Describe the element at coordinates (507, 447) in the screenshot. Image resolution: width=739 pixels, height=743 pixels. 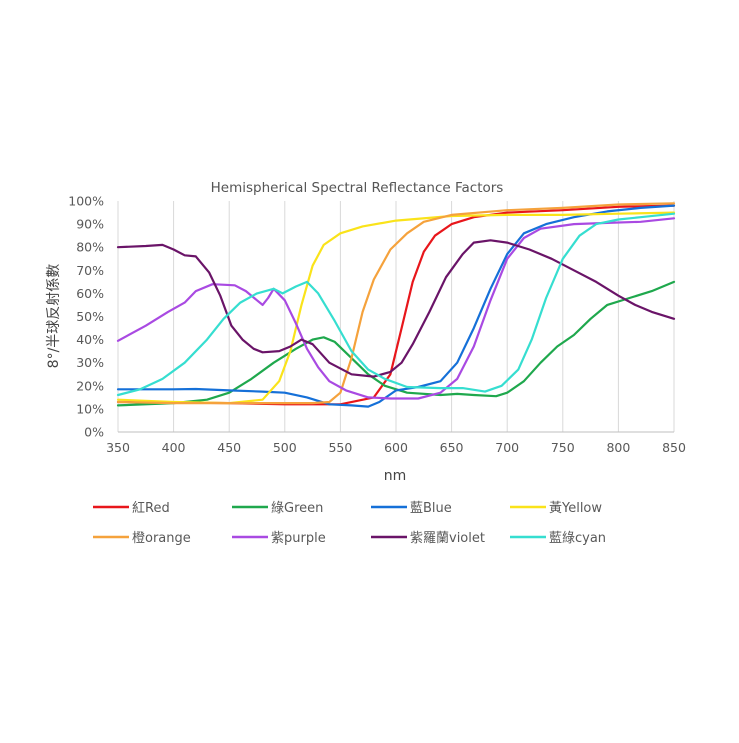
I see `x-tick-label: 700` at that location.